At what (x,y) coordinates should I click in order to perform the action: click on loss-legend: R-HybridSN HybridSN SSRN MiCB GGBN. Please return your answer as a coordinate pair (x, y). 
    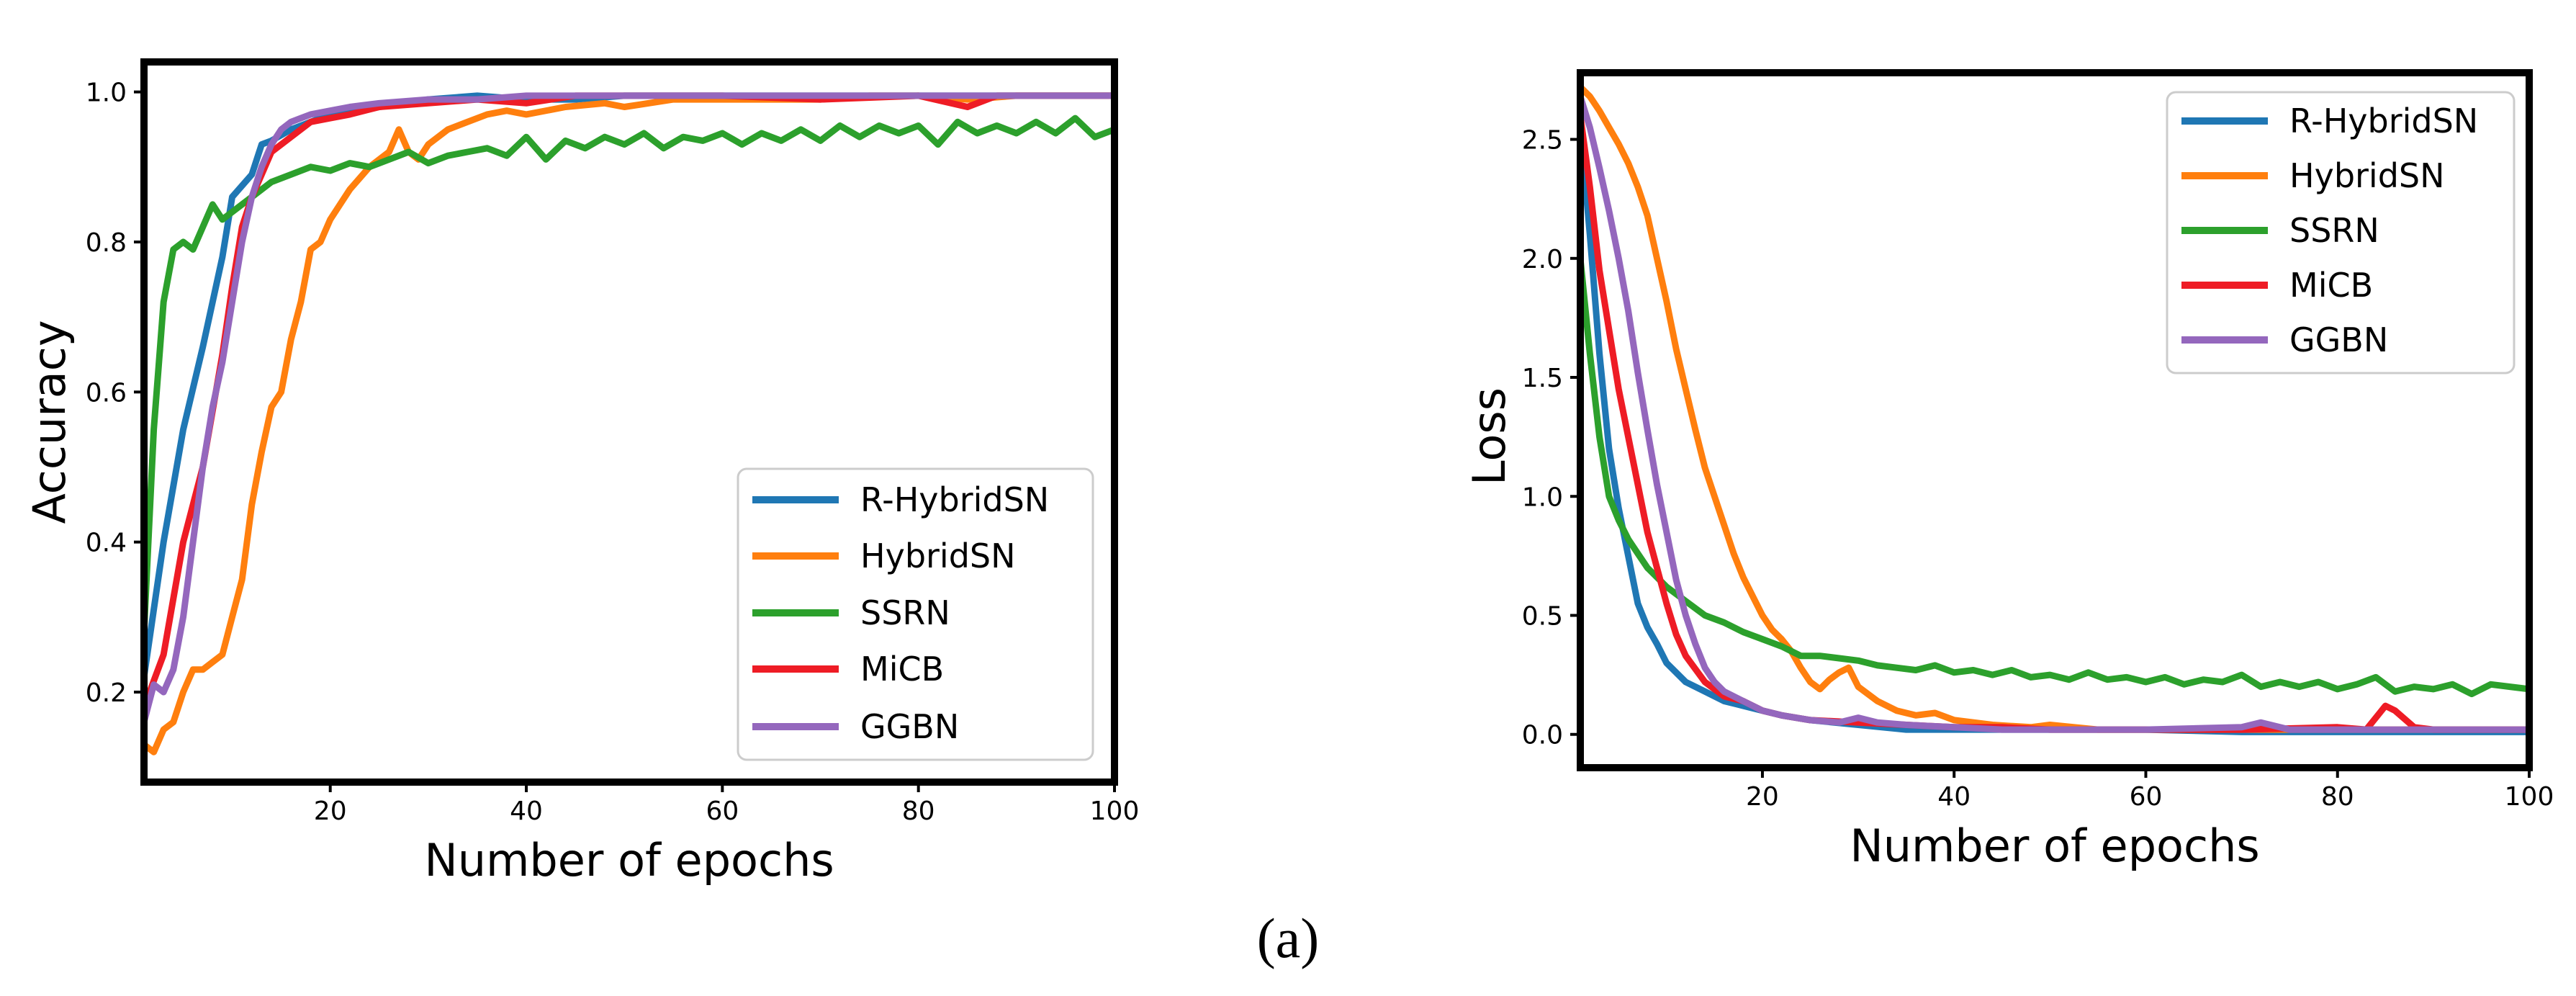
    Looking at the image, I should click on (2341, 232).